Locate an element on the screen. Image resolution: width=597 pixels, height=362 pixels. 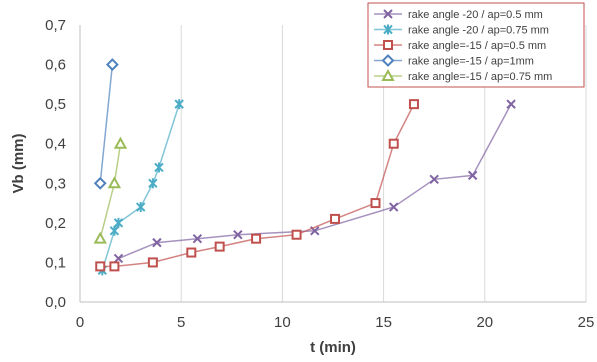
legend-label: rake angle=-15 / ap=1mm is located at coordinates (471, 62).